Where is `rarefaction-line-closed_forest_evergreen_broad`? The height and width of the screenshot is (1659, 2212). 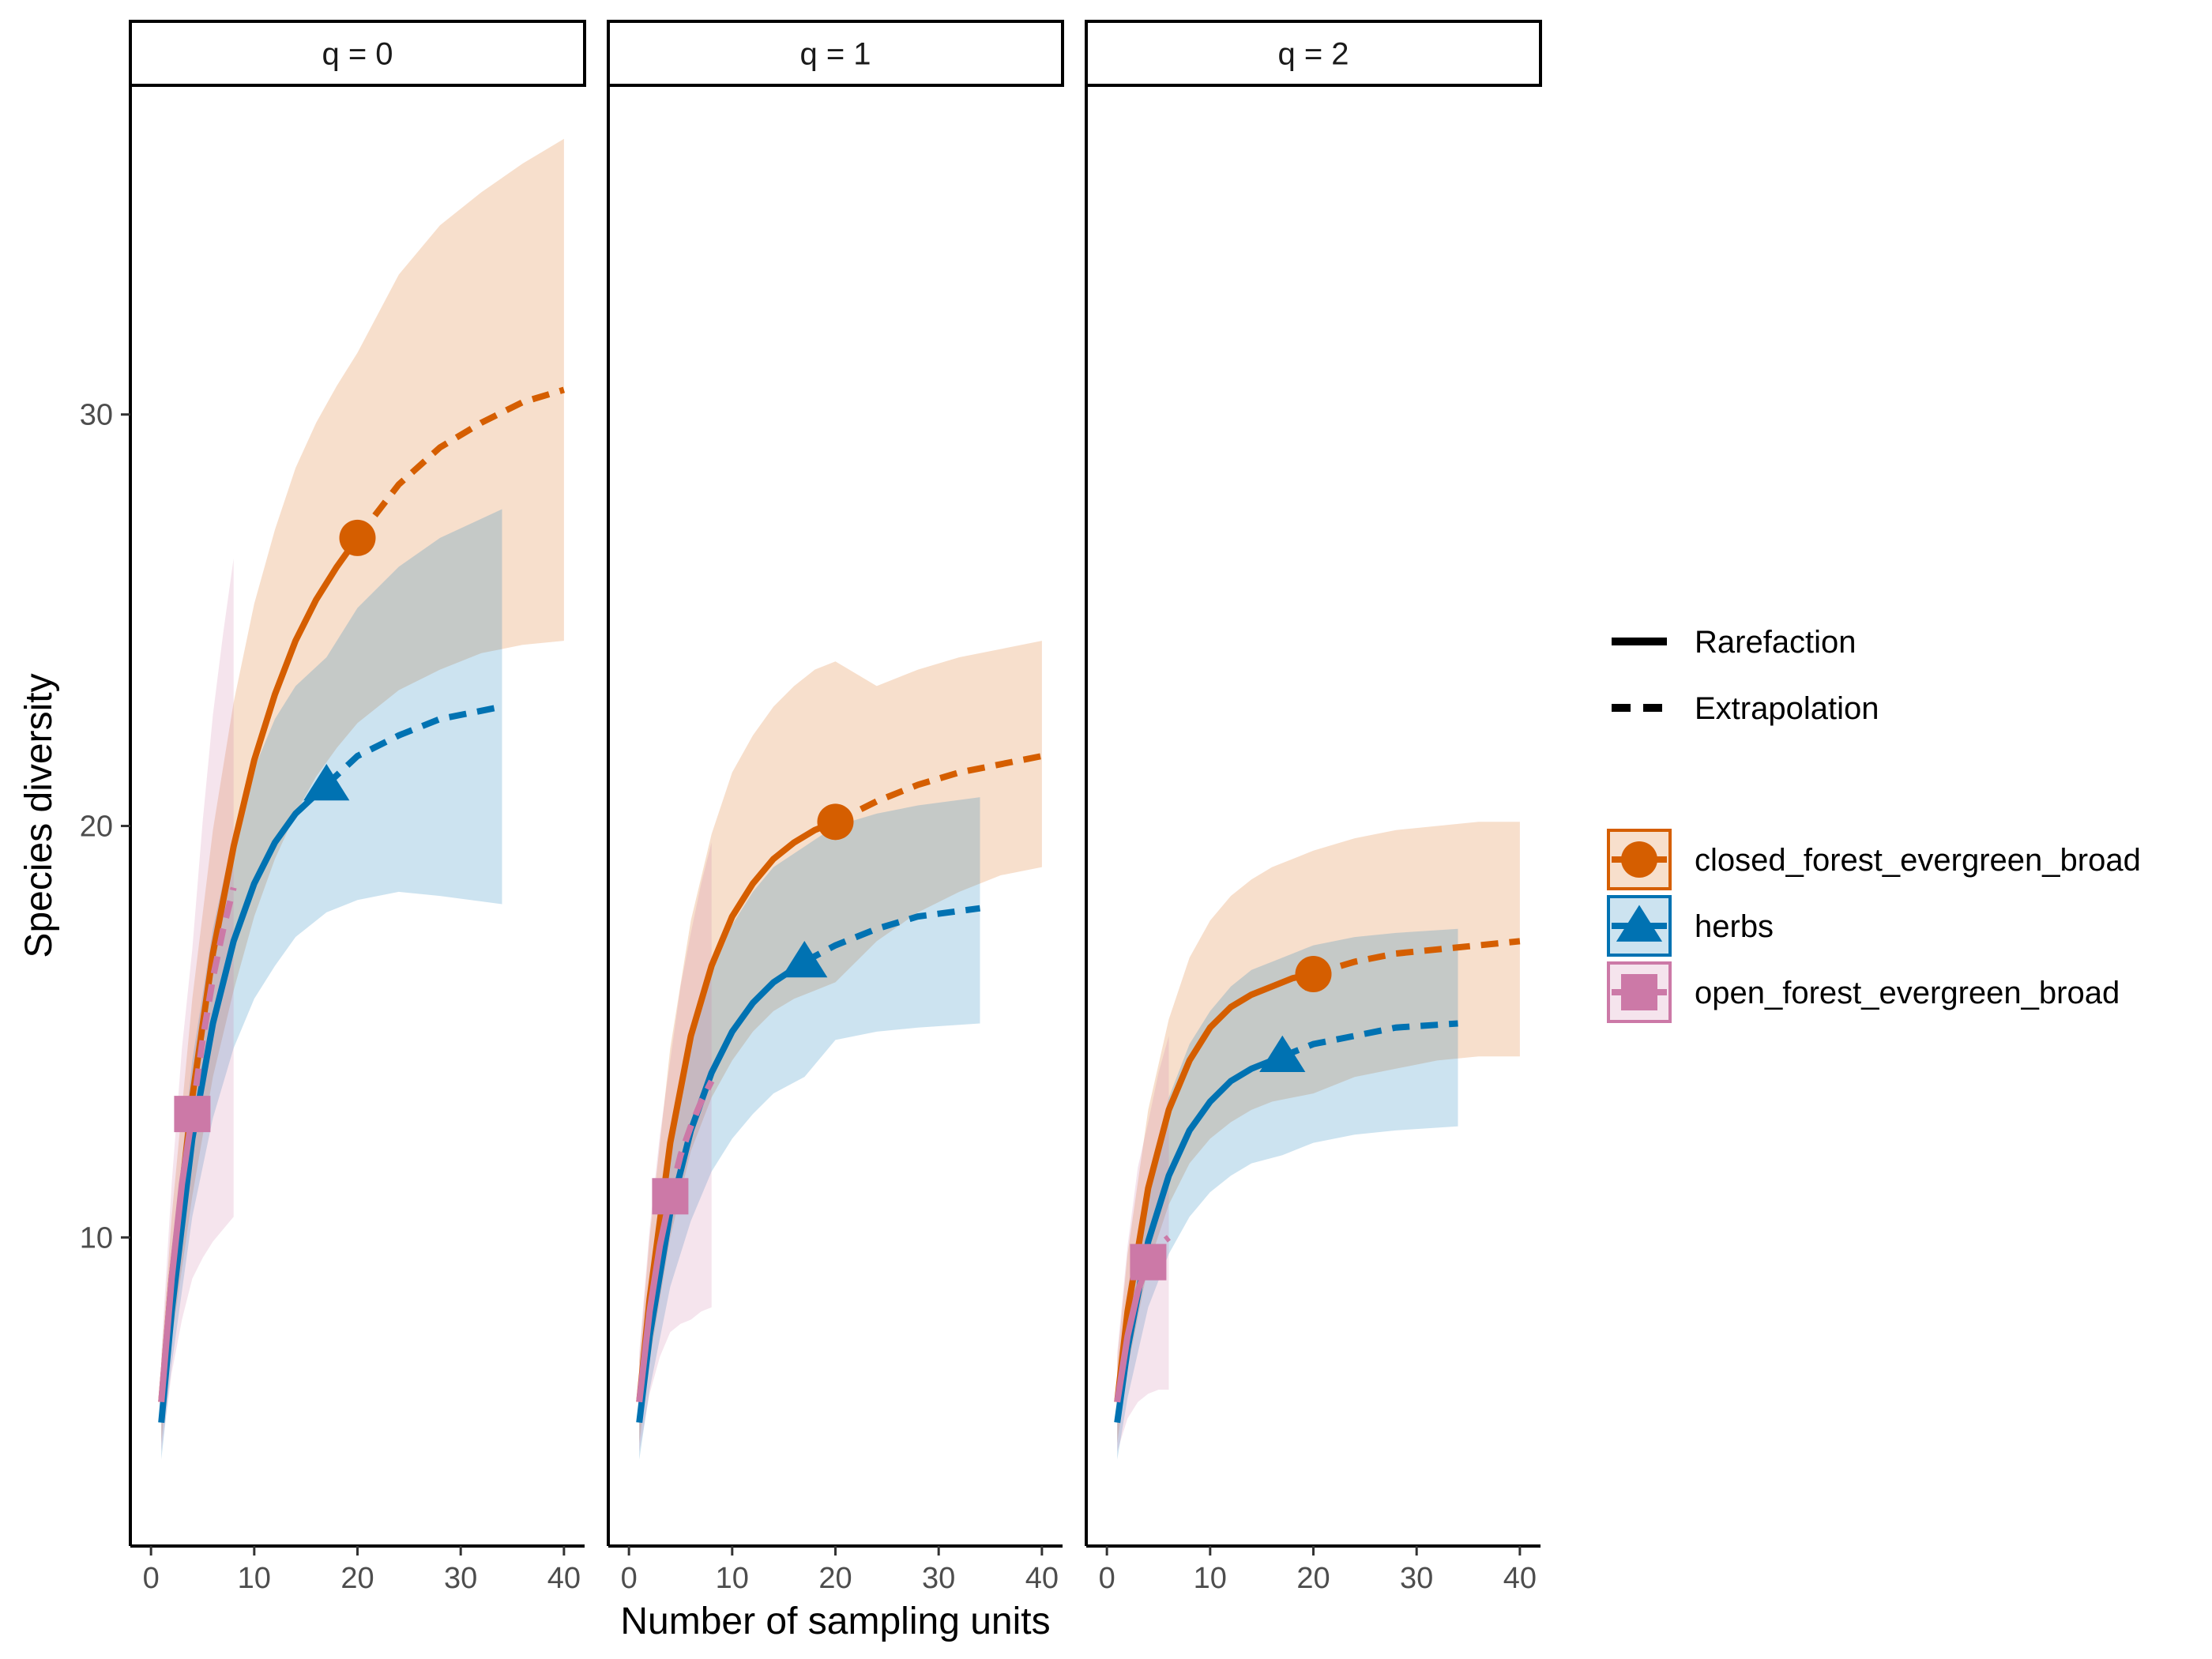
rarefaction-line-closed_forest_evergreen_broad is located at coordinates (1214, 1187).